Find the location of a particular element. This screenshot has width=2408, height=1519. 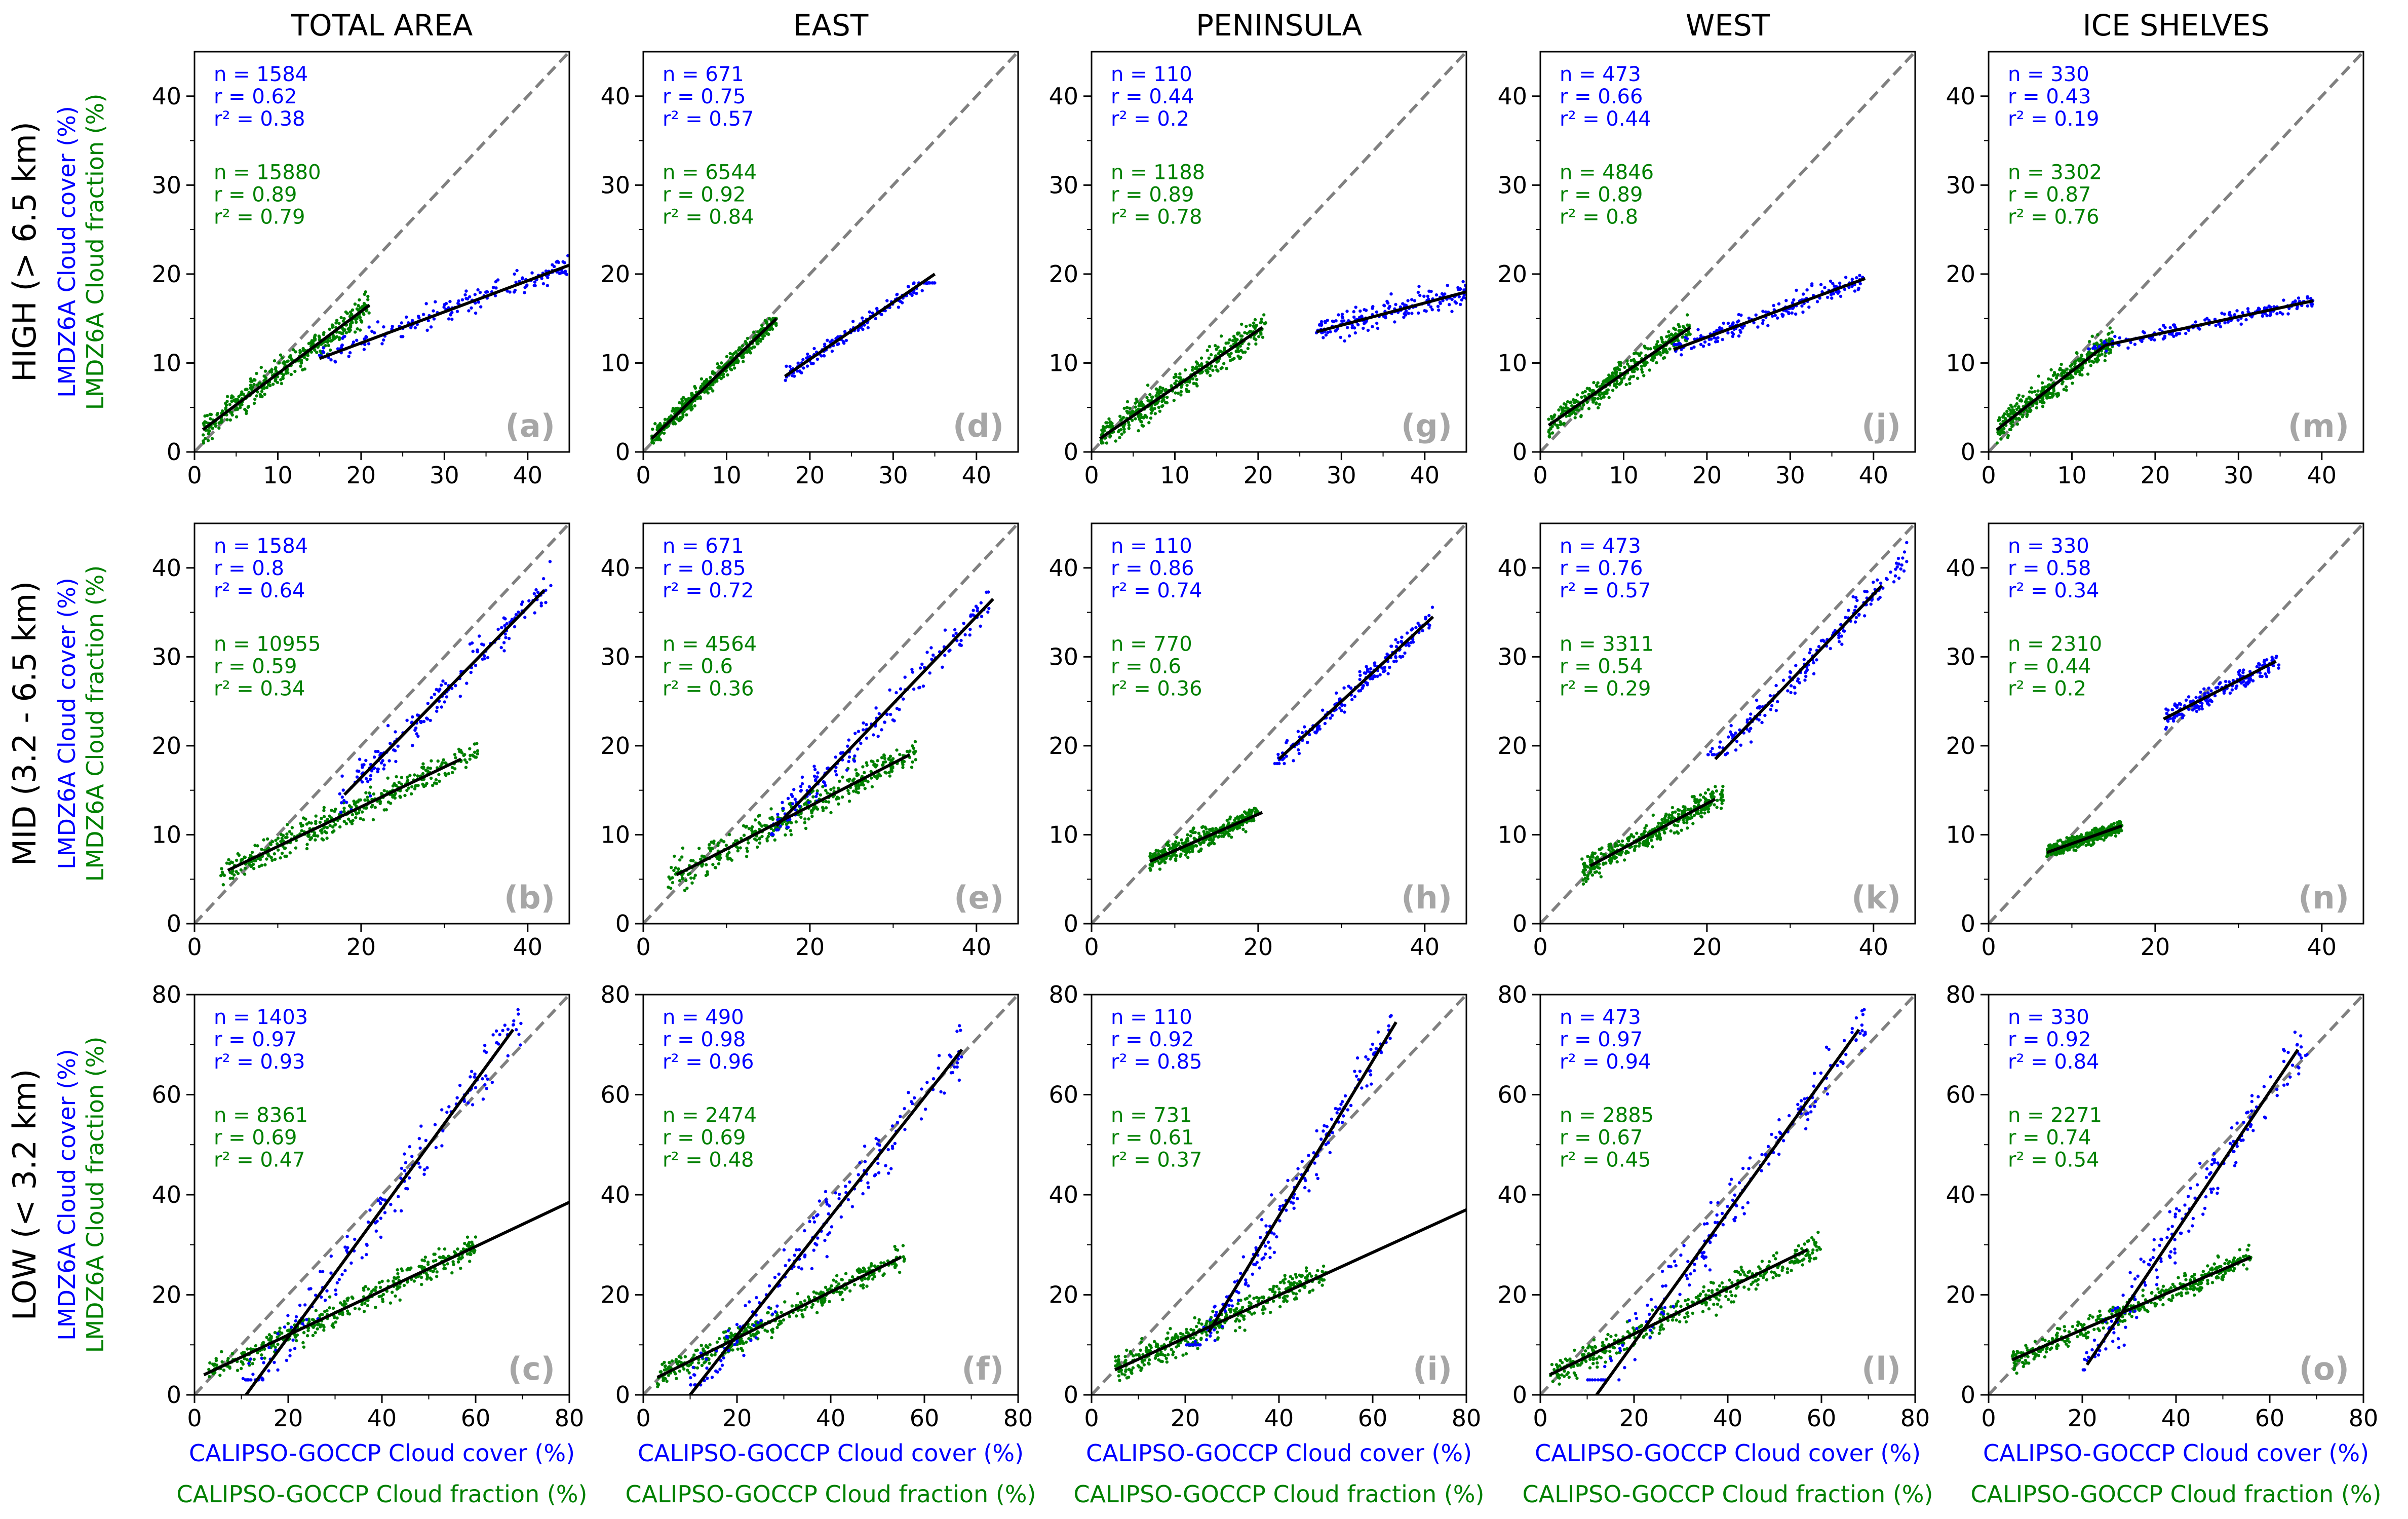

column-titles: TOTAL AREA EAST PENINSULA WEST ICE SHELVES is located at coordinates (1280, 25).